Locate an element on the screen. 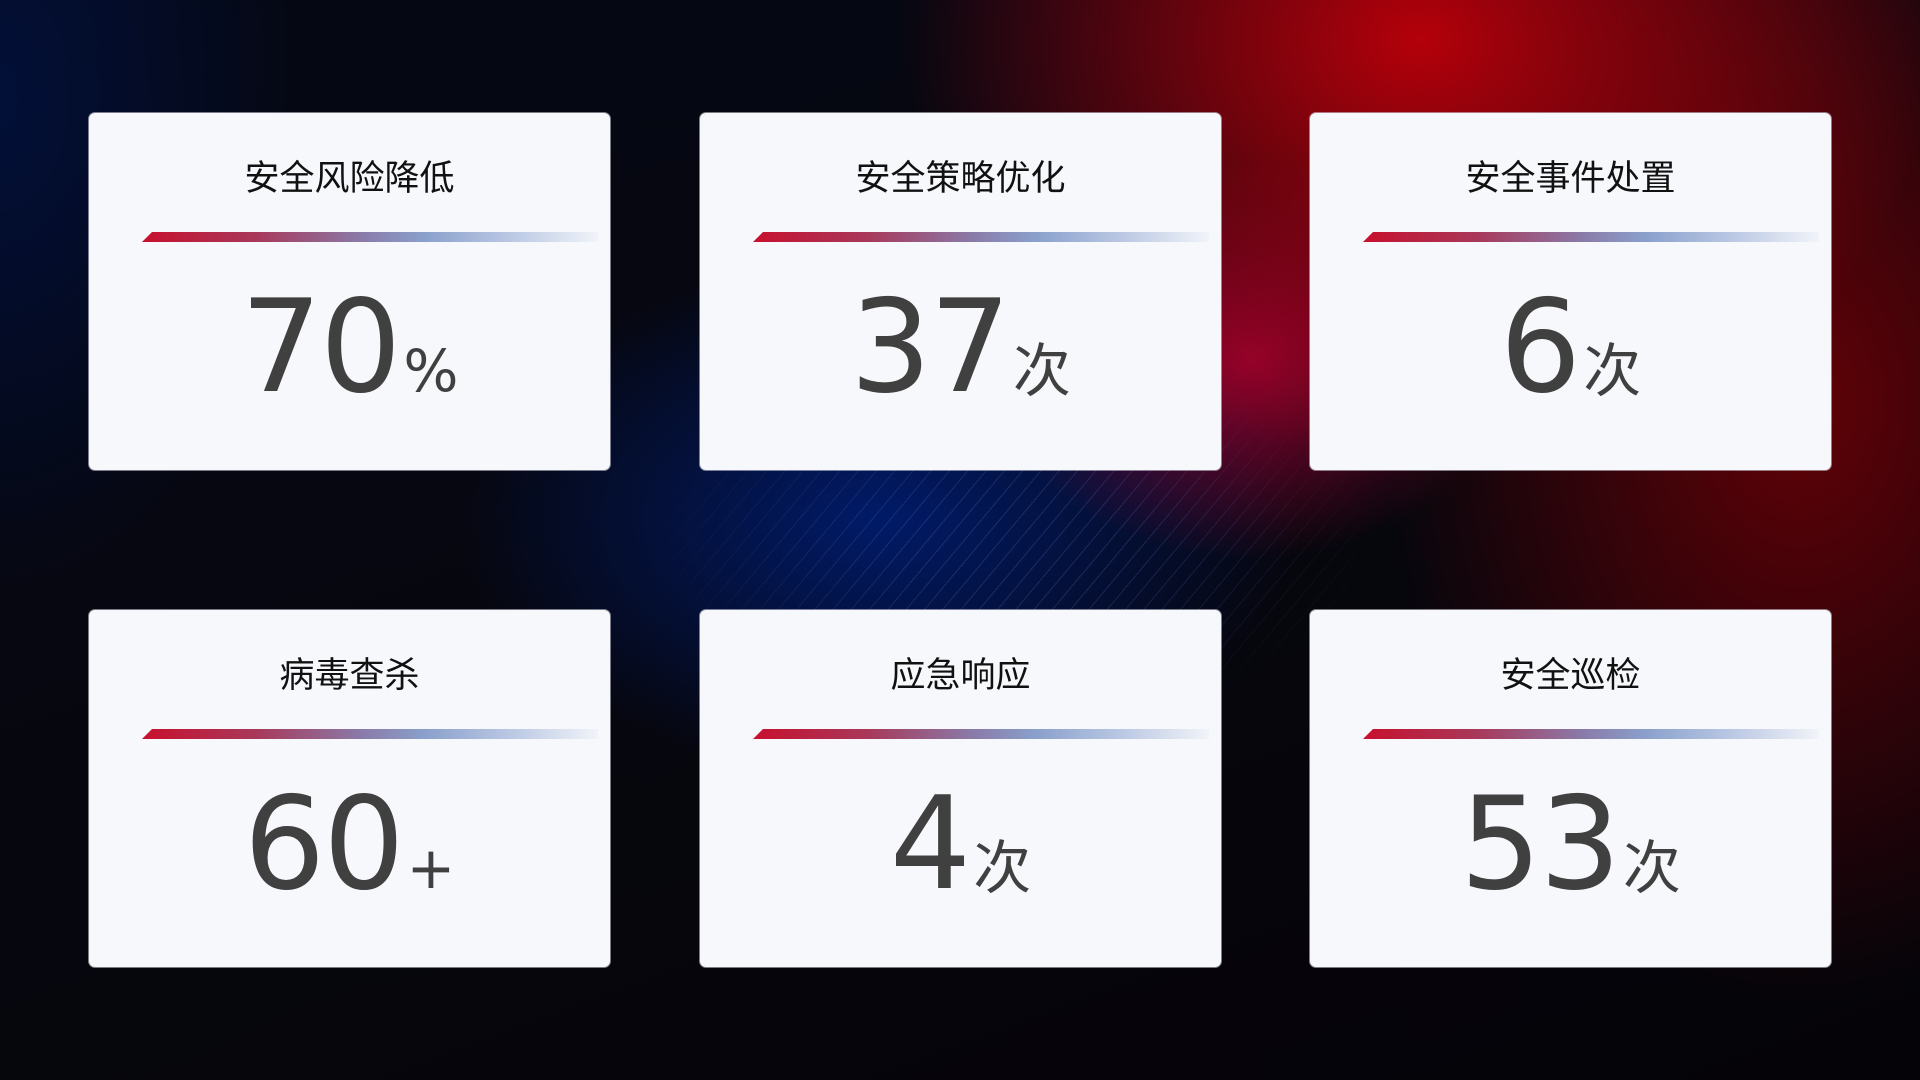 The height and width of the screenshot is (1080, 1920). value-unit: % is located at coordinates (431, 371).